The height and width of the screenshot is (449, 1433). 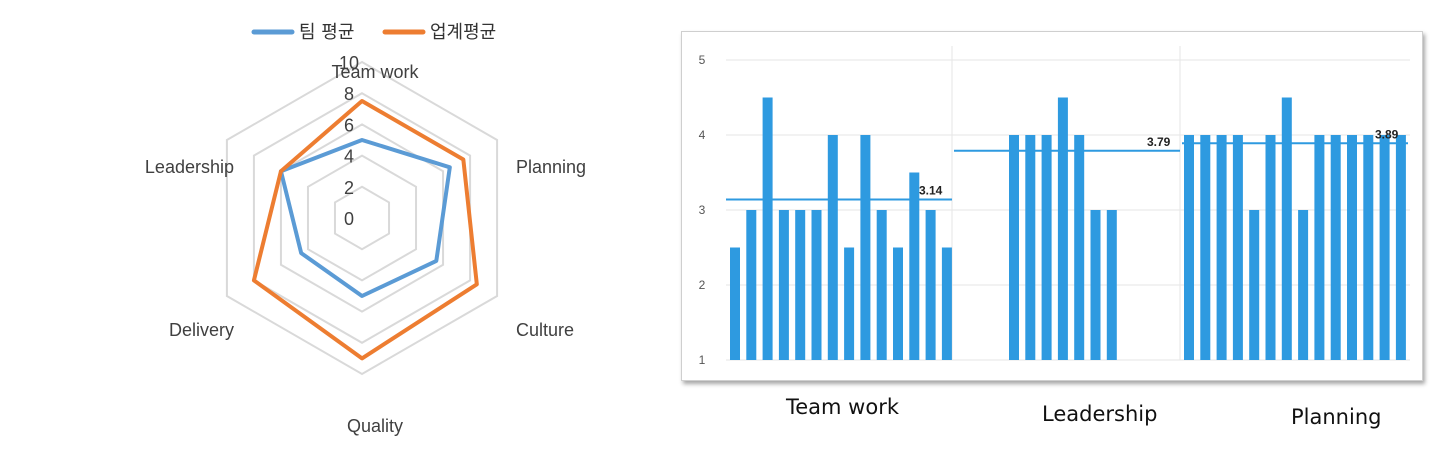 What do you see at coordinates (349, 141) in the screenshot?
I see `radar-tick-labels: 0 2 4 6 8 10` at bounding box center [349, 141].